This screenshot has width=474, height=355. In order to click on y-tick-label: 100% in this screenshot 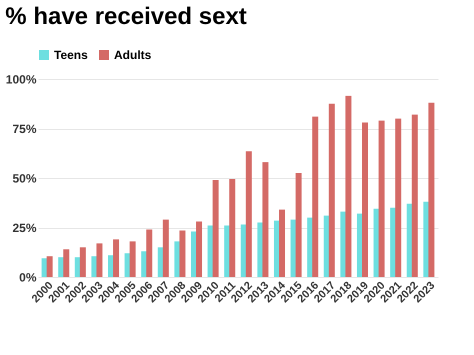, I will do `click(21, 79)`.